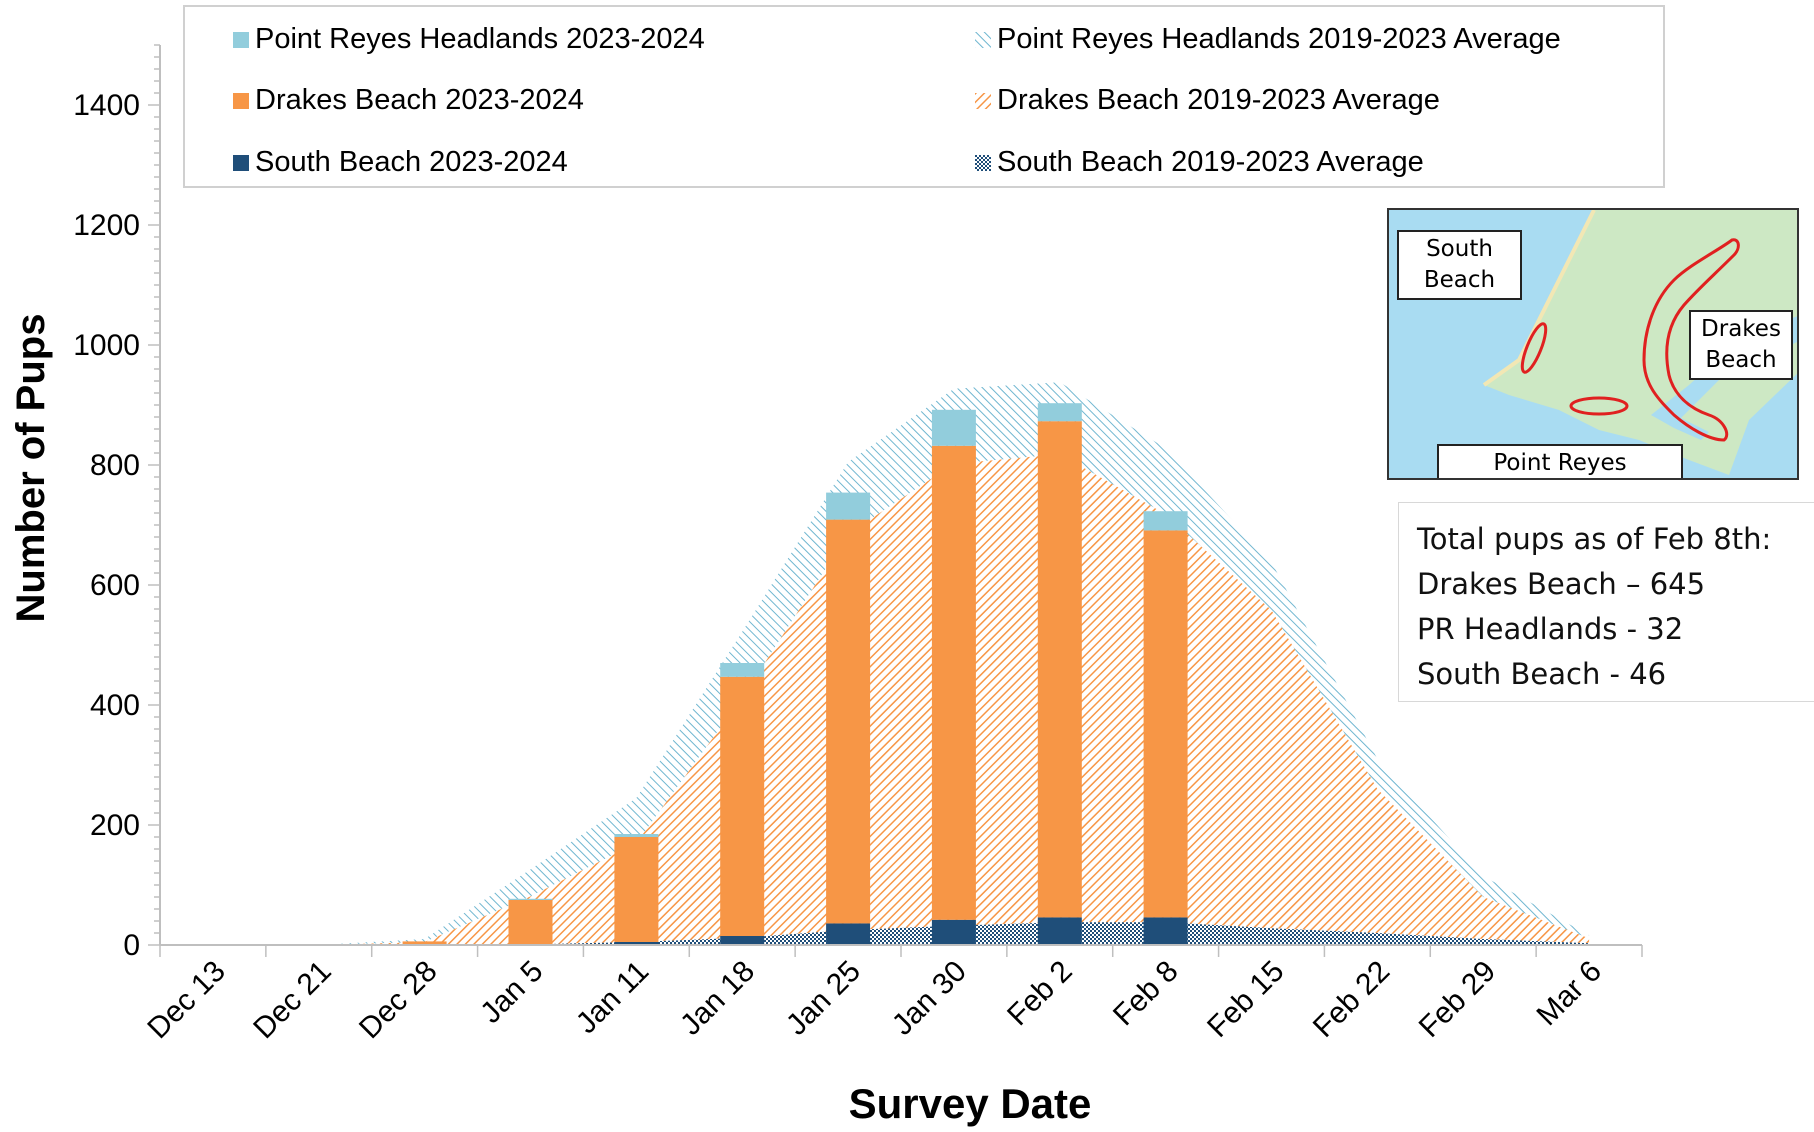 The width and height of the screenshot is (1814, 1132). I want to click on x-tick-label: Mar 6, so click(1569, 994).